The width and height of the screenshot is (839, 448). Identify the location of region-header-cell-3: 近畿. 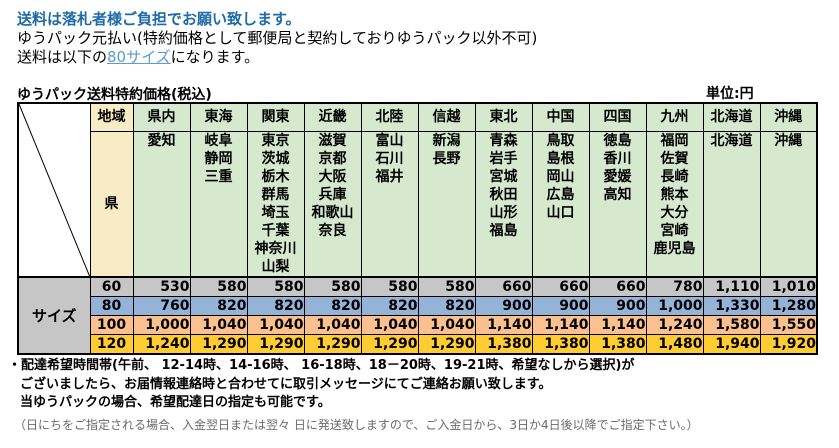
(332, 117).